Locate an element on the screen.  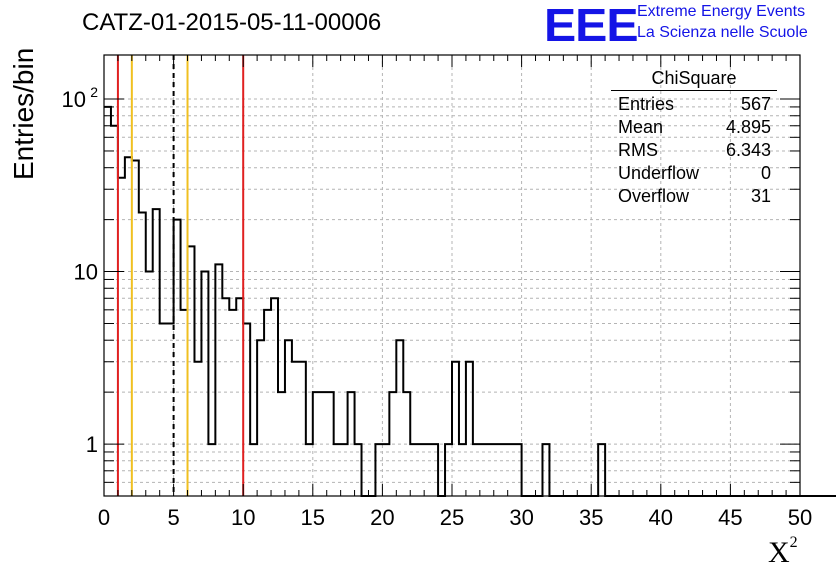
stats-row: Mean 4.895 is located at coordinates (694, 127).